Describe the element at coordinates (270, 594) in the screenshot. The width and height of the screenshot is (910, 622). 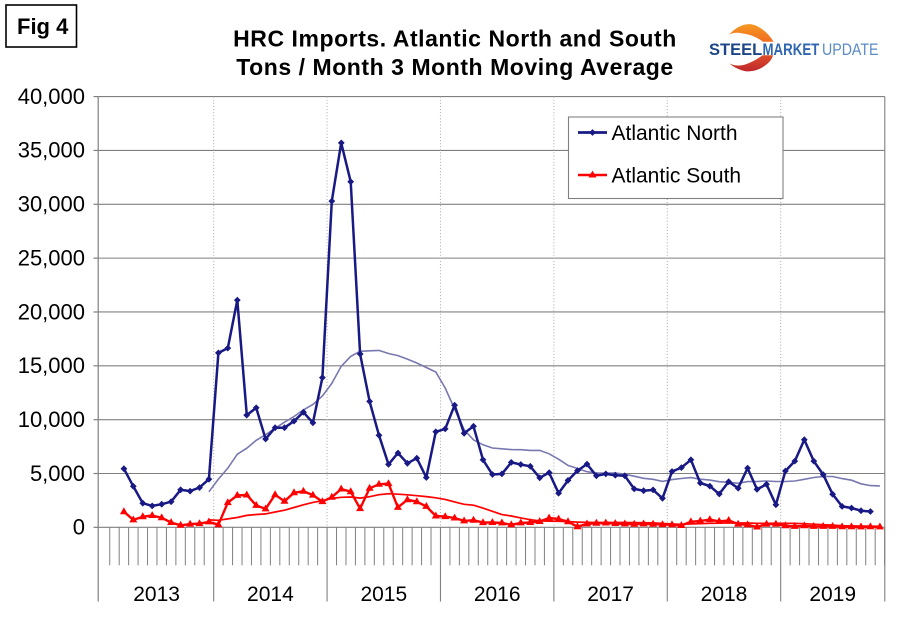
I see `svg-text: 2014` at that location.